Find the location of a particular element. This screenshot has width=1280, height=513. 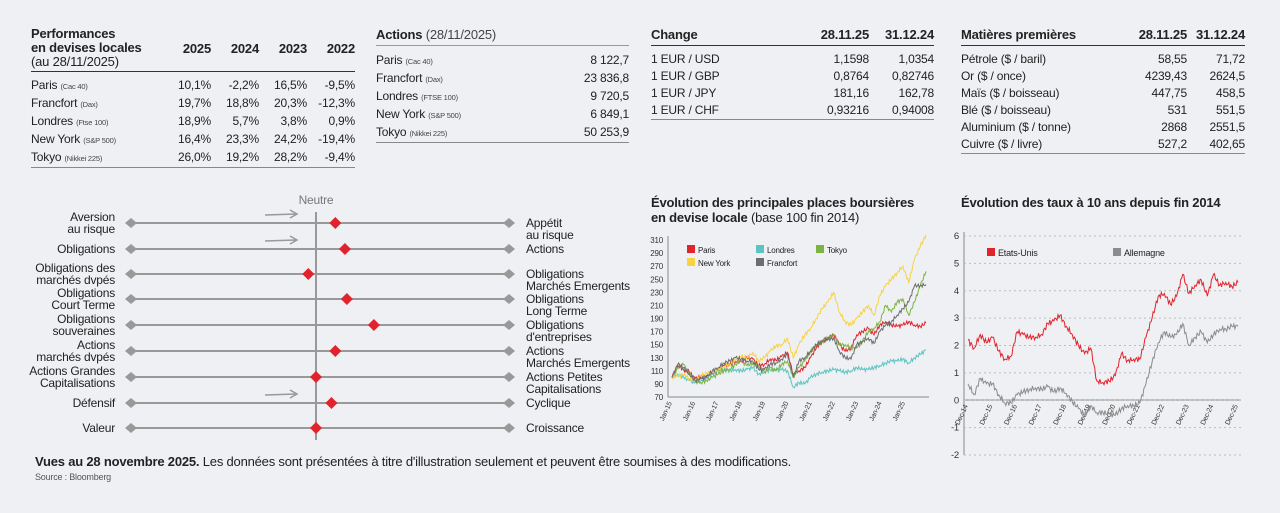

left-label: Obligations is located at coordinates (86, 249).